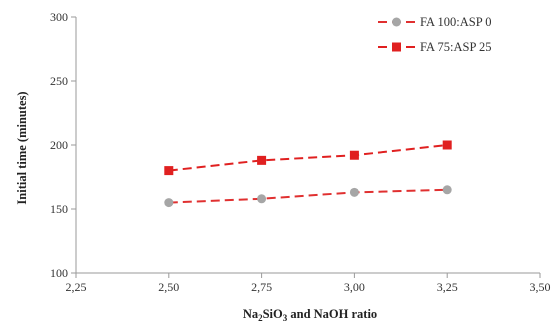 The width and height of the screenshot is (558, 328). I want to click on x-axis-title: Na2SiO3 and NaOH ratio, so click(310, 315).